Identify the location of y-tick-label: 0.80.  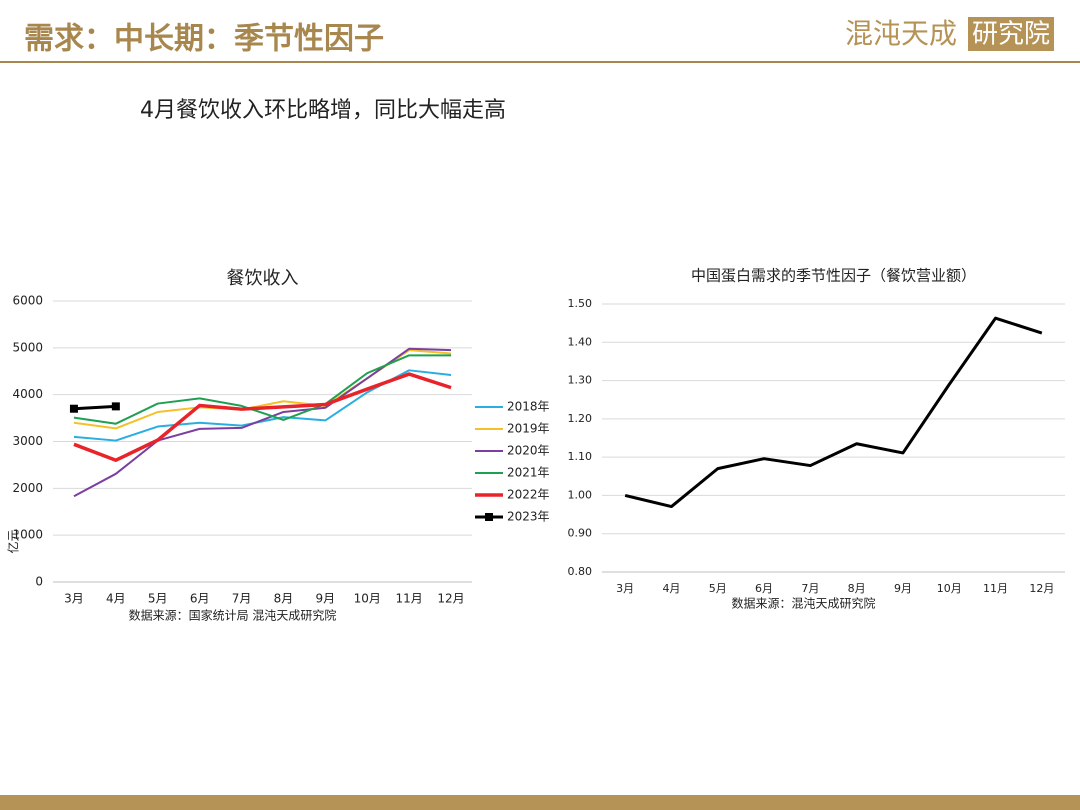
(580, 571).